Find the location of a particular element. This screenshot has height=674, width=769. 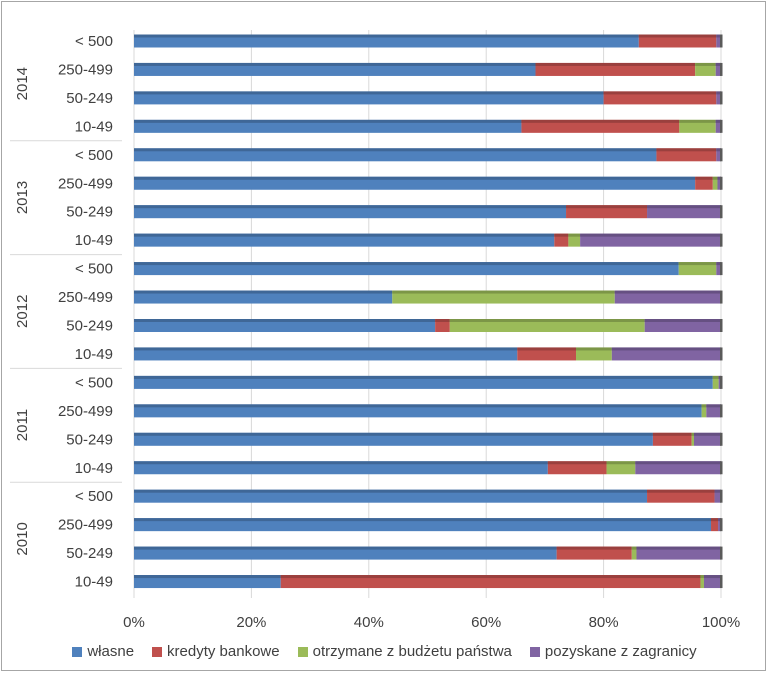

year-labels: 2014 2013 2012 2011 2010 is located at coordinates (66, 311).